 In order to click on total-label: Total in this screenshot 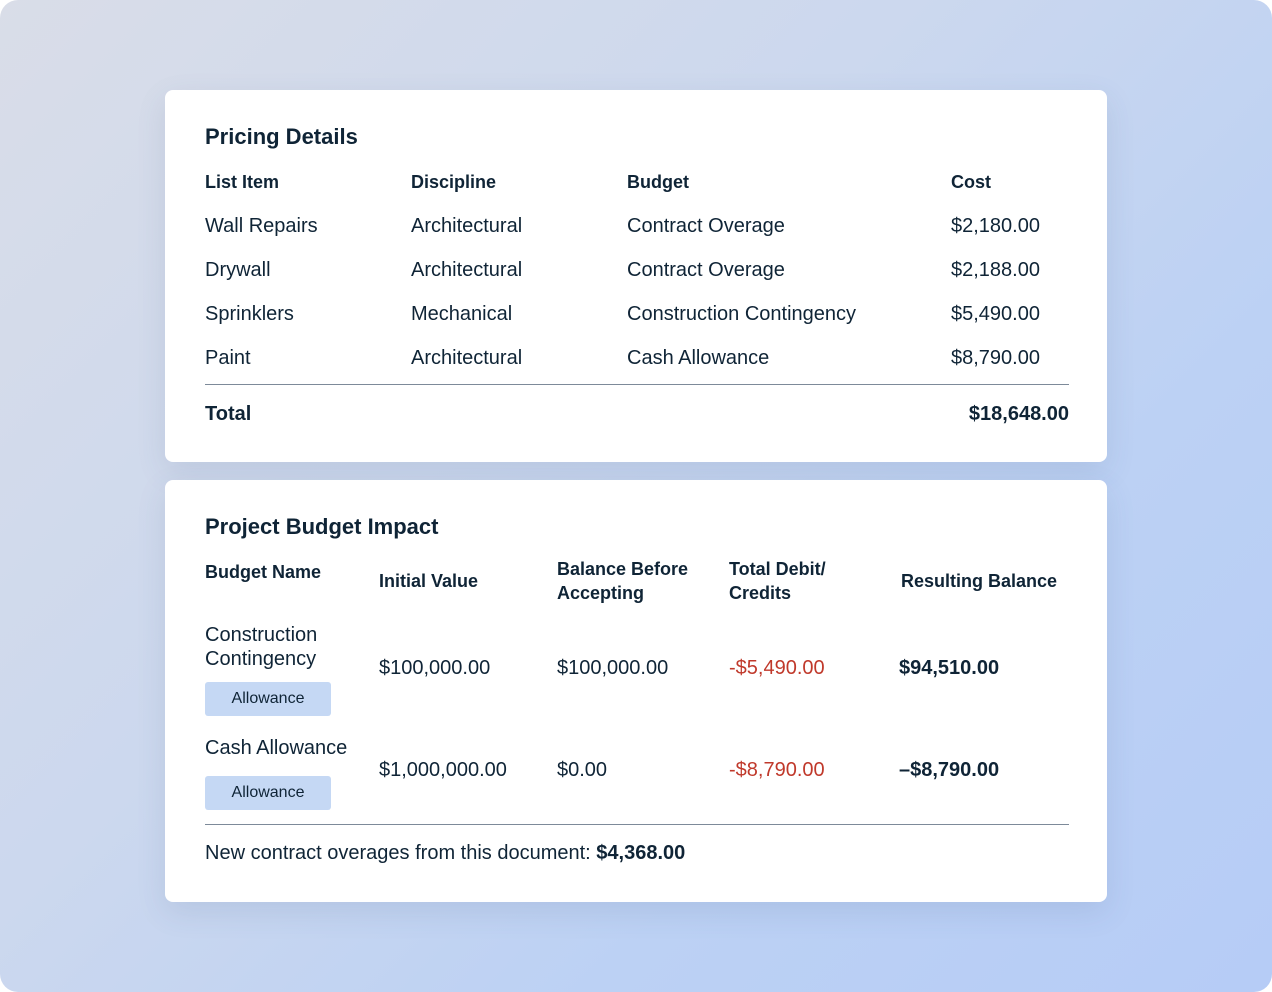, I will do `click(228, 414)`.